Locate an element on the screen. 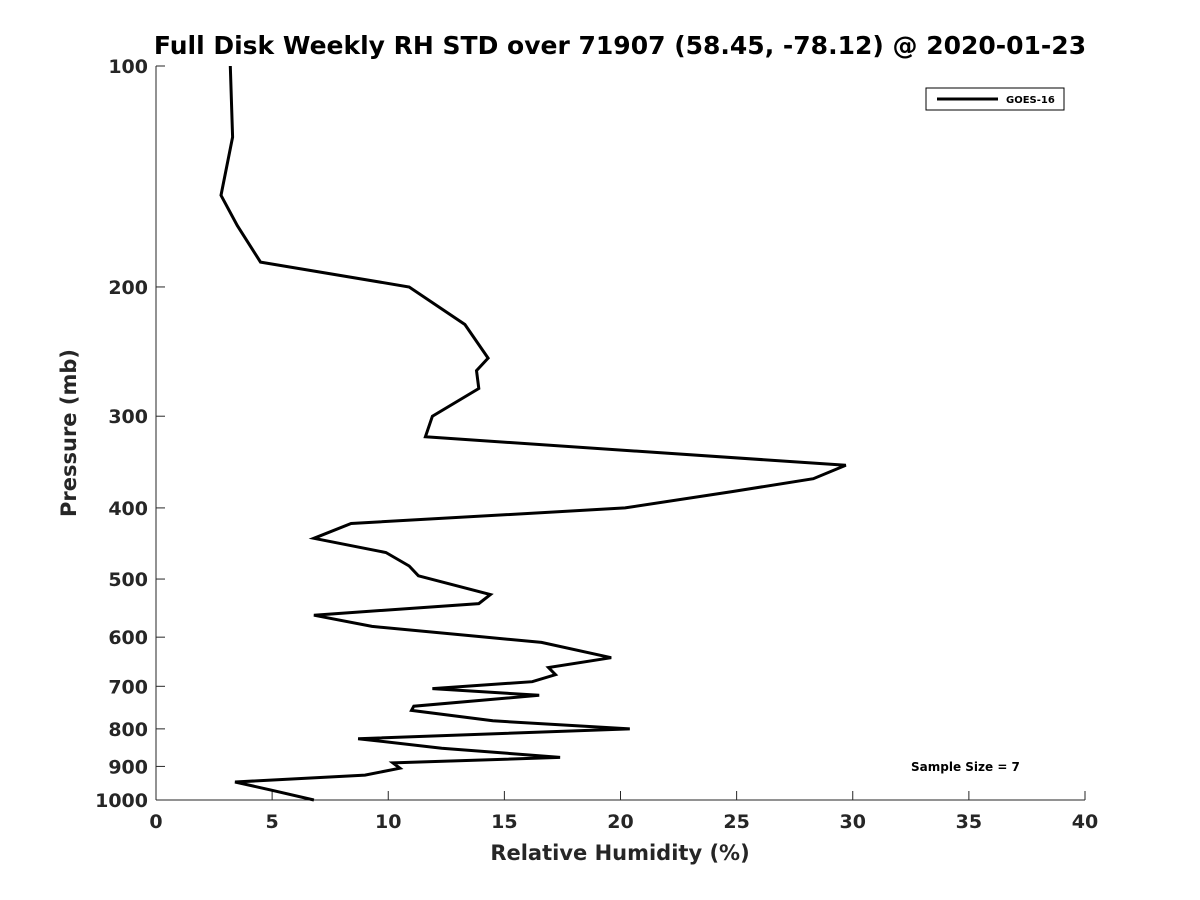 Image resolution: width=1200 pixels, height=900 pixels. y-tick-label: 1000 is located at coordinates (121, 801).